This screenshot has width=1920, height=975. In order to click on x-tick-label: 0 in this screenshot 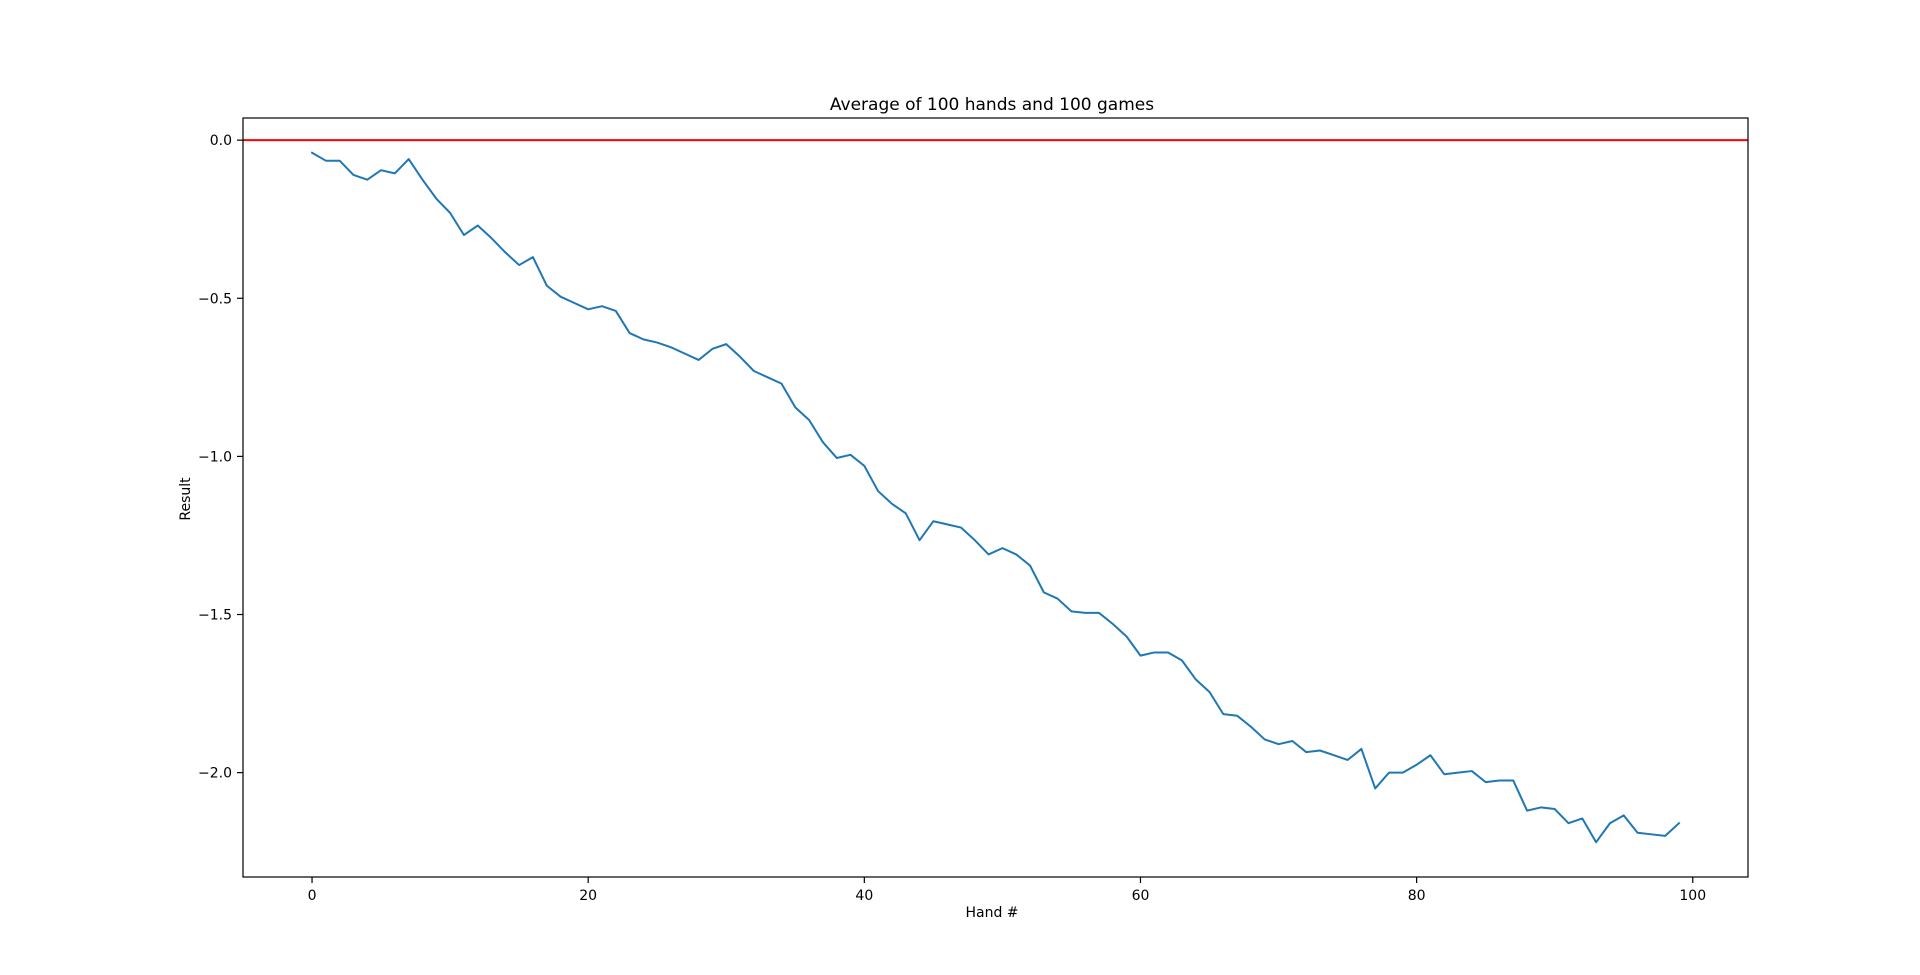, I will do `click(312, 896)`.